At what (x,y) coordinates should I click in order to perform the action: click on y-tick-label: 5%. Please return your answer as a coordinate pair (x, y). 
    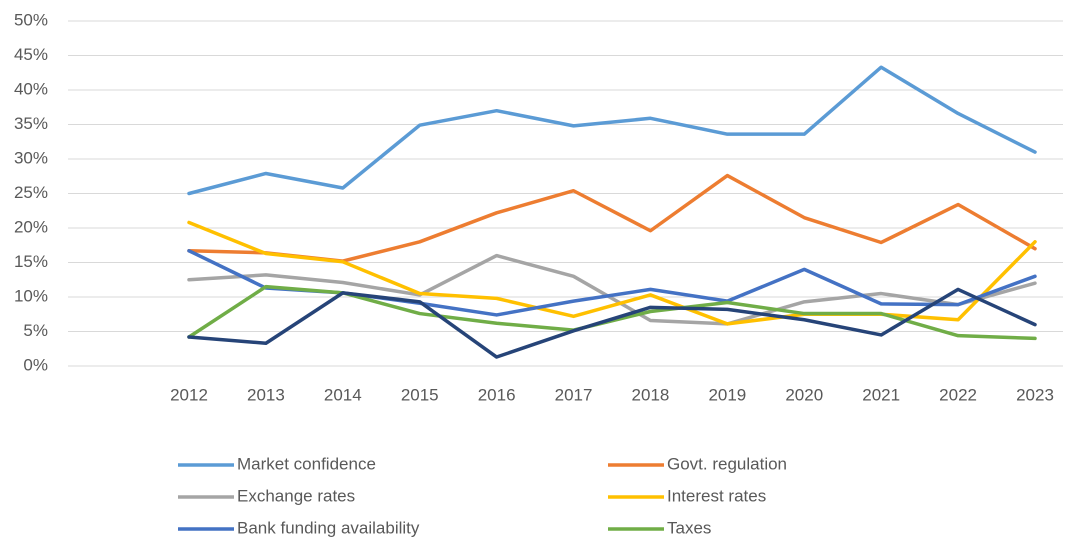
    Looking at the image, I should click on (35, 330).